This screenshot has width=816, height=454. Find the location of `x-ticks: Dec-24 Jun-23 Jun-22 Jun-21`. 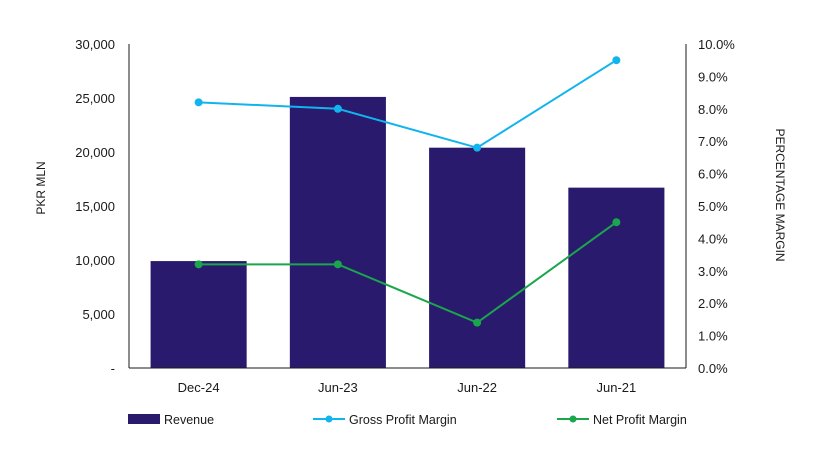

x-ticks: Dec-24 Jun-23 Jun-22 Jun-21 is located at coordinates (407, 387).